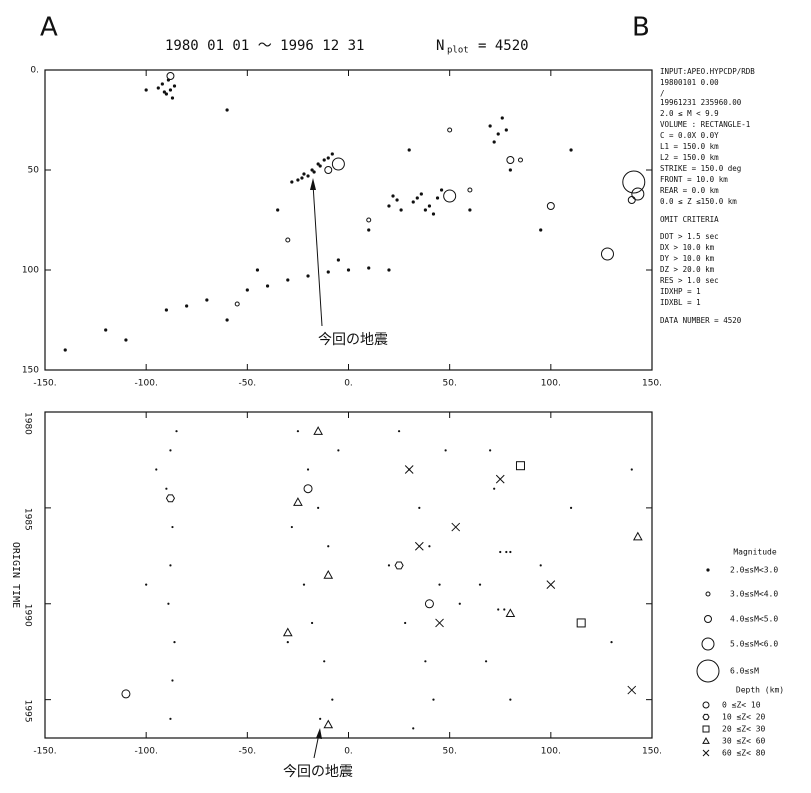 This screenshot has width=811, height=793. Describe the element at coordinates (28, 423) in the screenshot. I see `y-tick-label: 1980` at that location.